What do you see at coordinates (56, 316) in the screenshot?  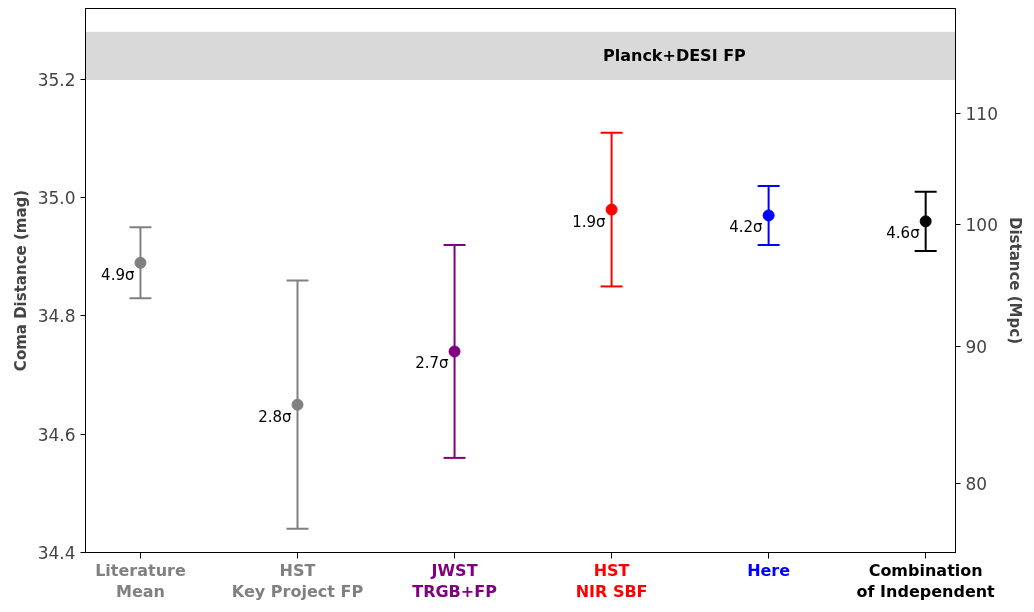 I see `y-tick-label: 34.8` at bounding box center [56, 316].